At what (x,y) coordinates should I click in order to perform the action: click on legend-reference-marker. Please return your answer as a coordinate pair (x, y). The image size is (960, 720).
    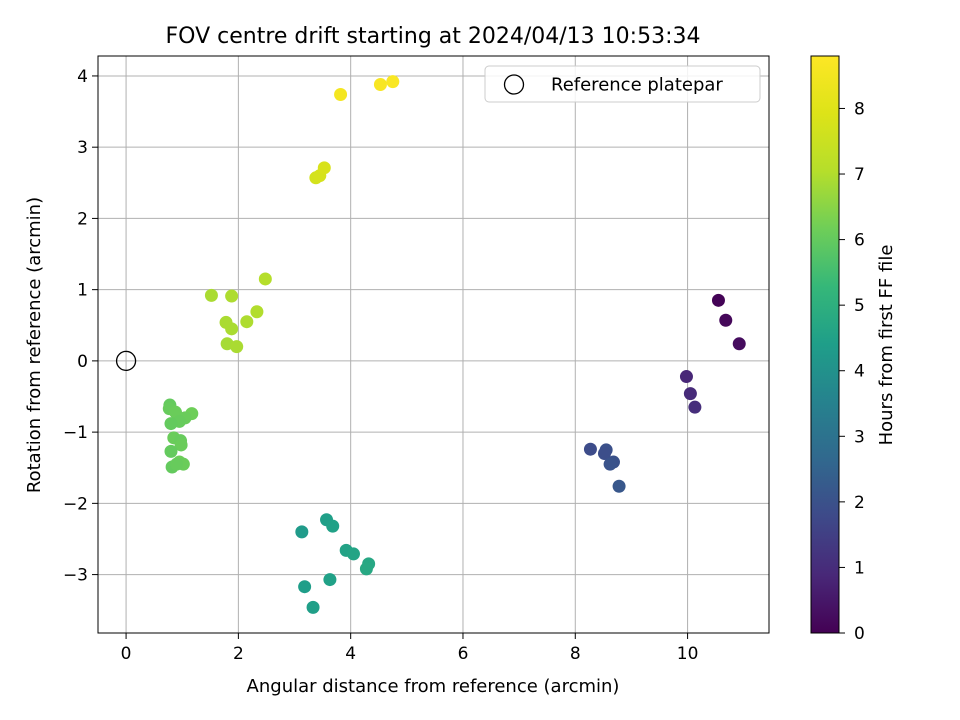
    Looking at the image, I should click on (514, 84).